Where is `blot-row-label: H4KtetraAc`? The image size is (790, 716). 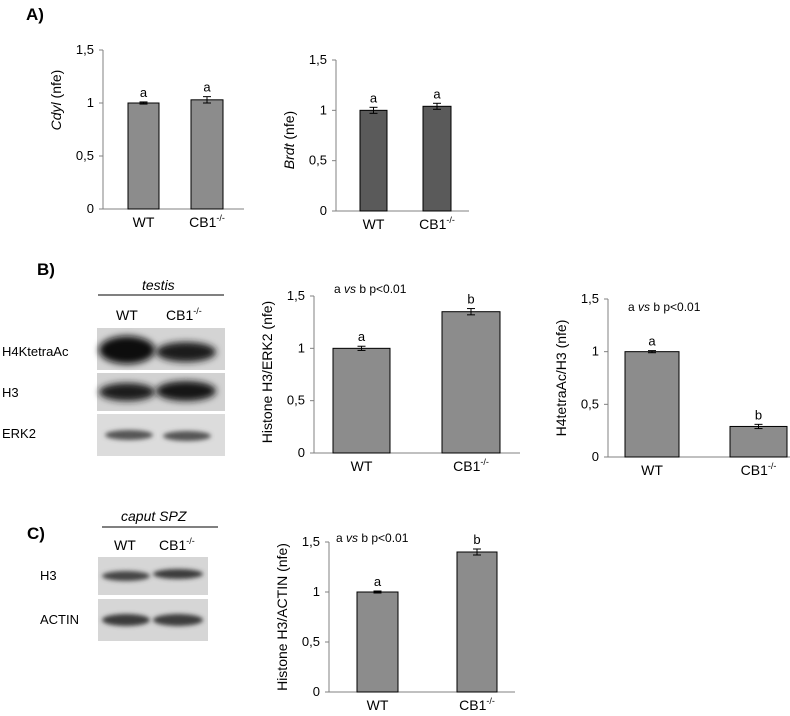
blot-row-label: H4KtetraAc is located at coordinates (35, 351).